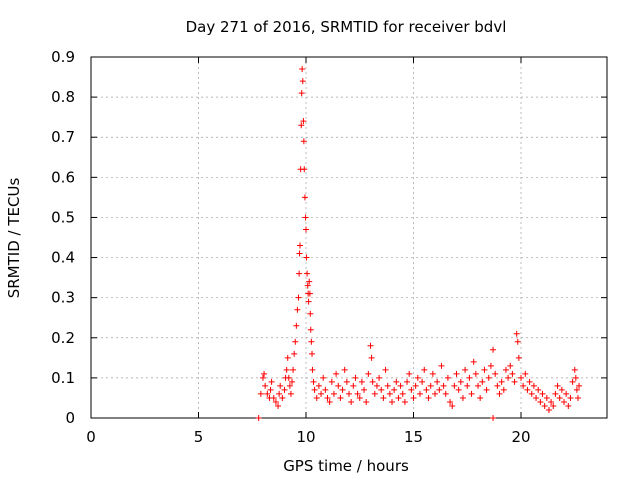  What do you see at coordinates (63, 378) in the screenshot?
I see `y-tick-label: 0.1` at bounding box center [63, 378].